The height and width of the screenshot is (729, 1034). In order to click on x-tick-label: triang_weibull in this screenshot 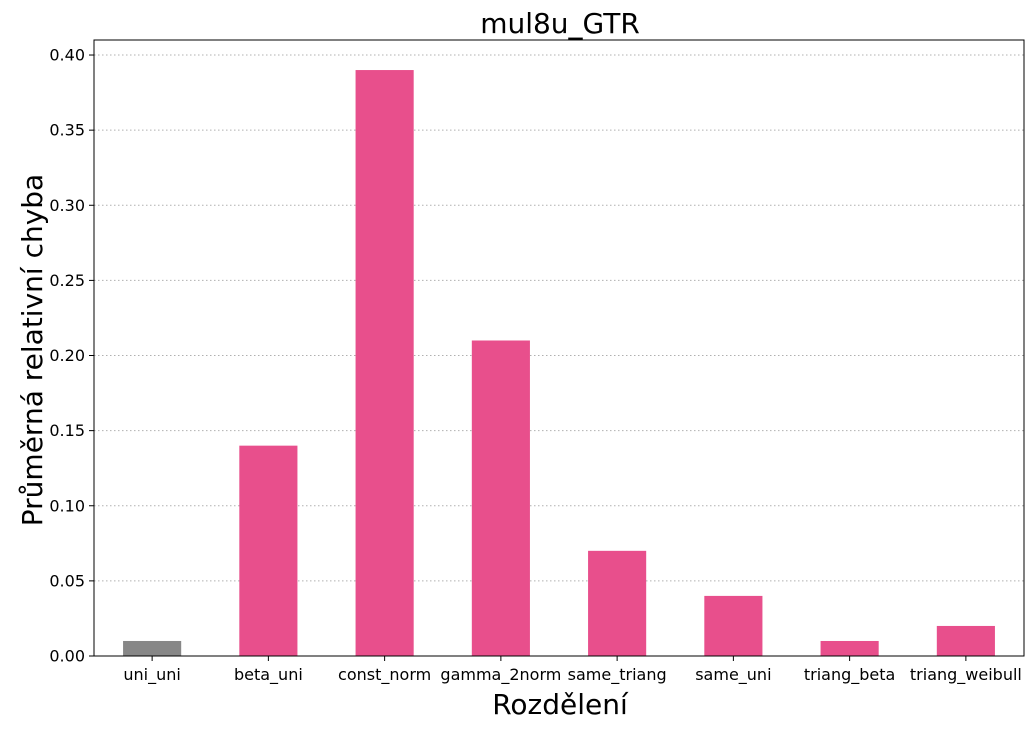, I will do `click(966, 675)`.